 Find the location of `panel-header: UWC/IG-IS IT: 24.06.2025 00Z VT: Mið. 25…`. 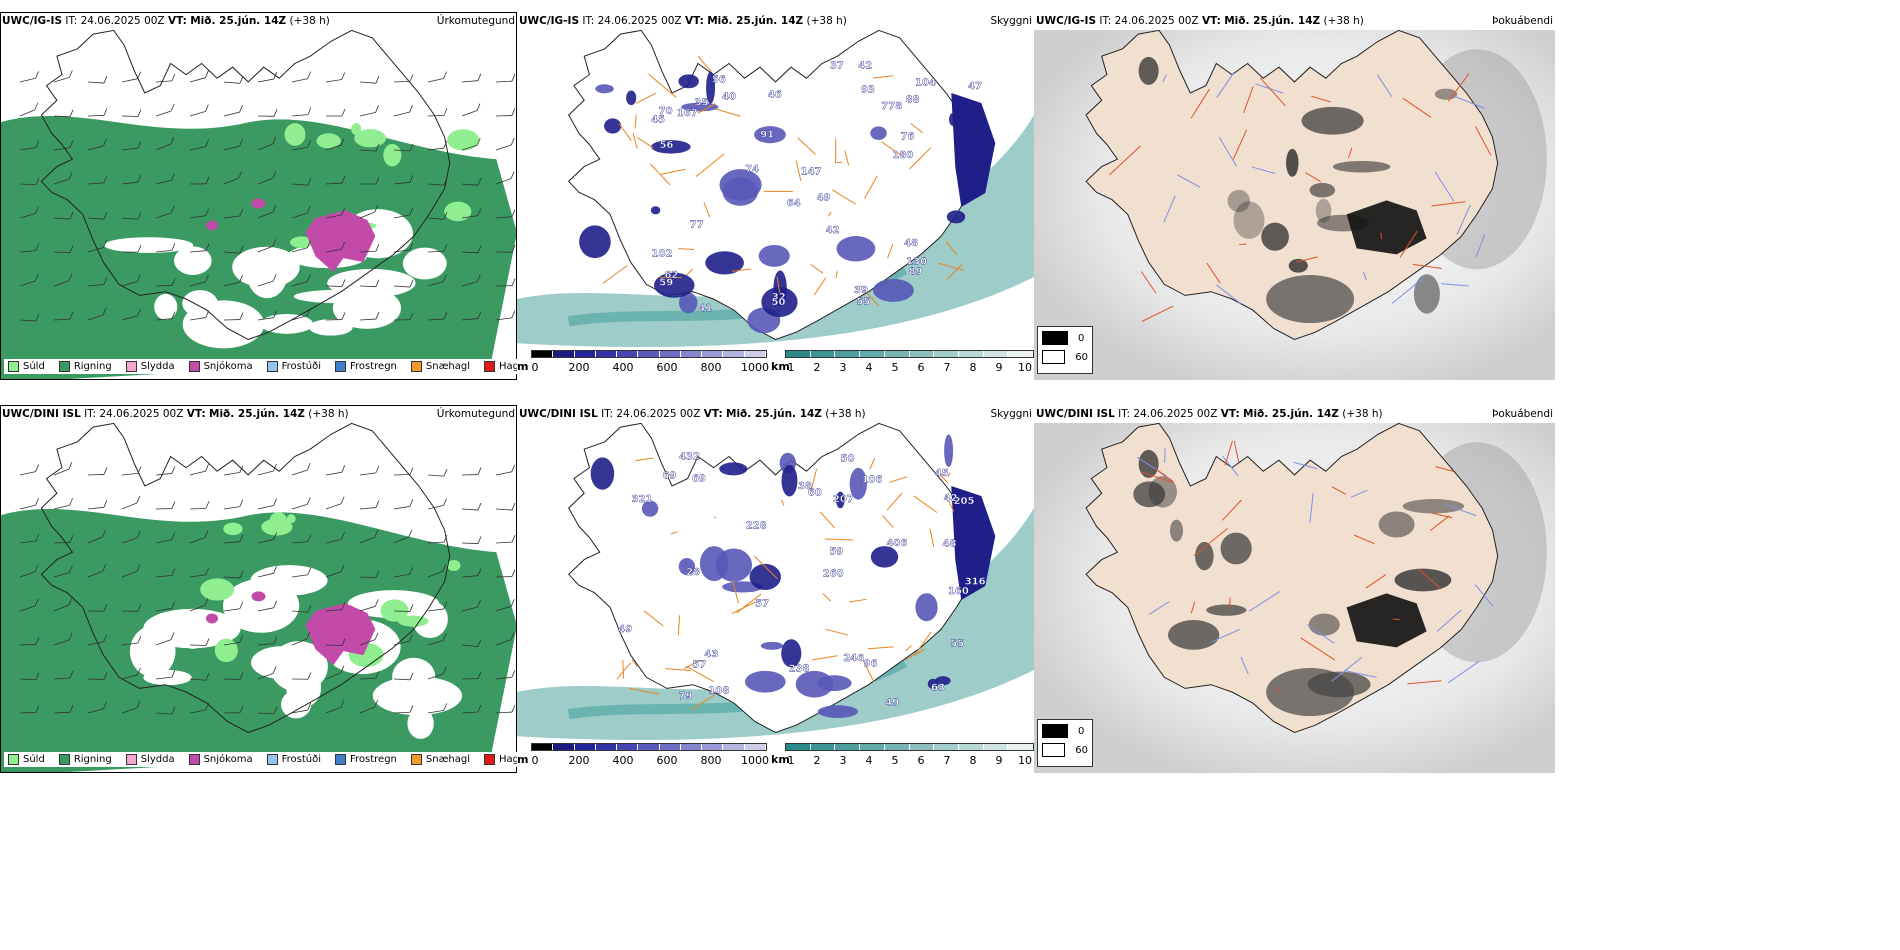

panel-header: UWC/IG-IS IT: 24.06.2025 00Z VT: Mið. 25… is located at coordinates (258, 21).